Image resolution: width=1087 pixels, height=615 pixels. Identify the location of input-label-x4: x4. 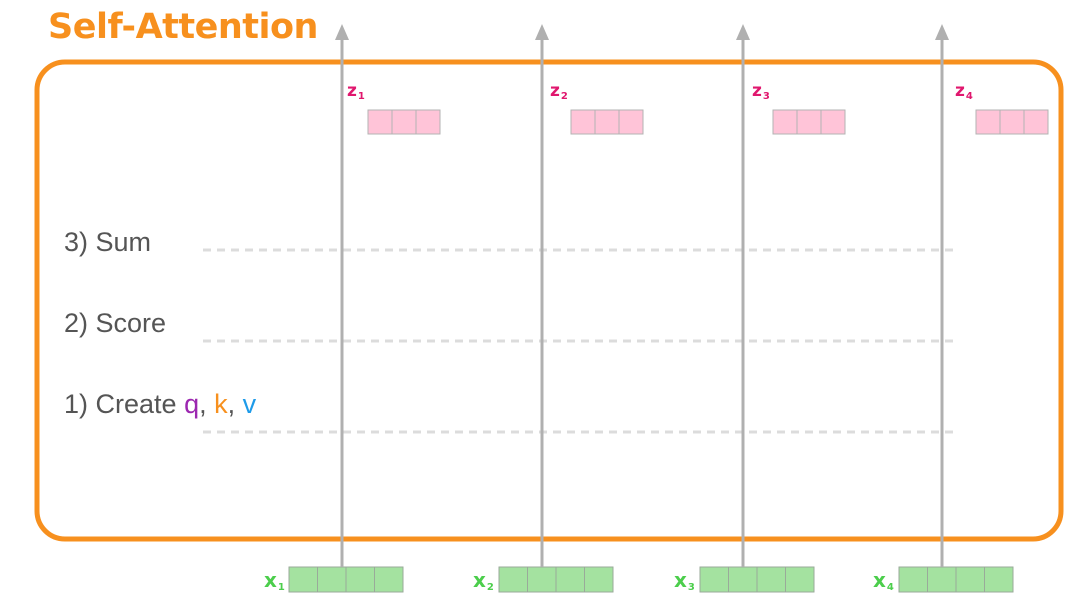
(883, 580).